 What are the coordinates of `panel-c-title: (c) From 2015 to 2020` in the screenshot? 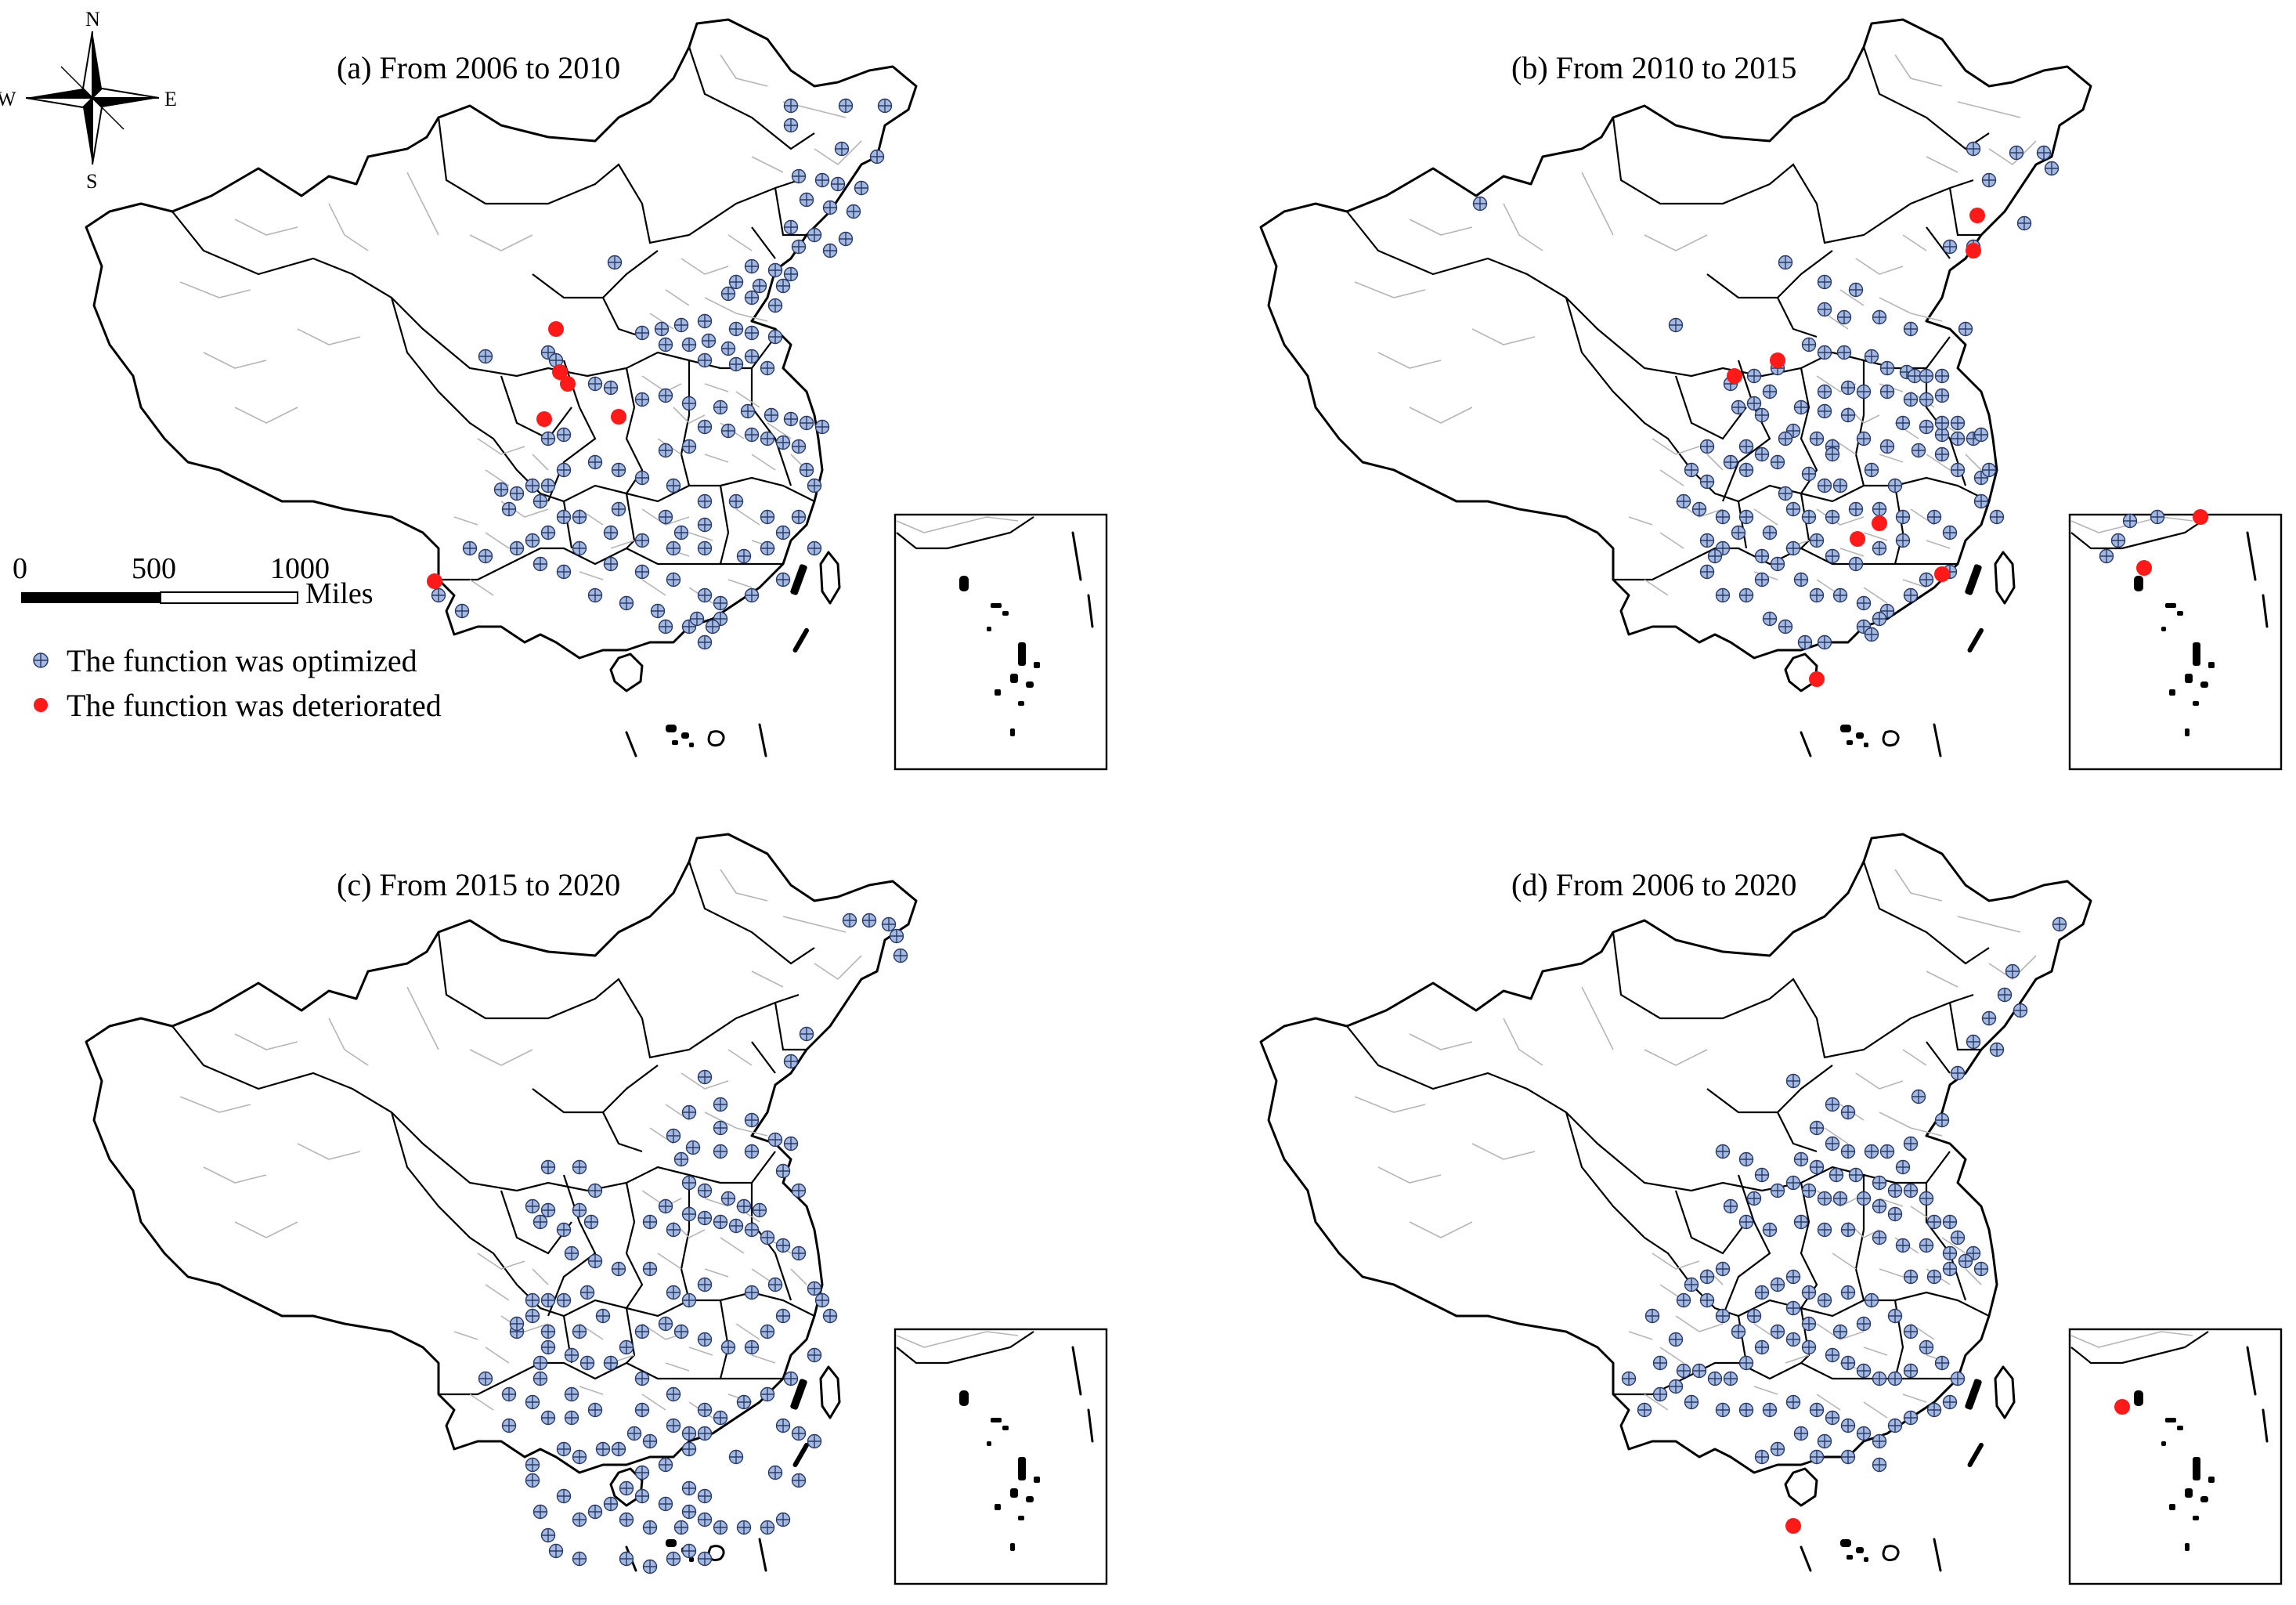 It's located at (478, 884).